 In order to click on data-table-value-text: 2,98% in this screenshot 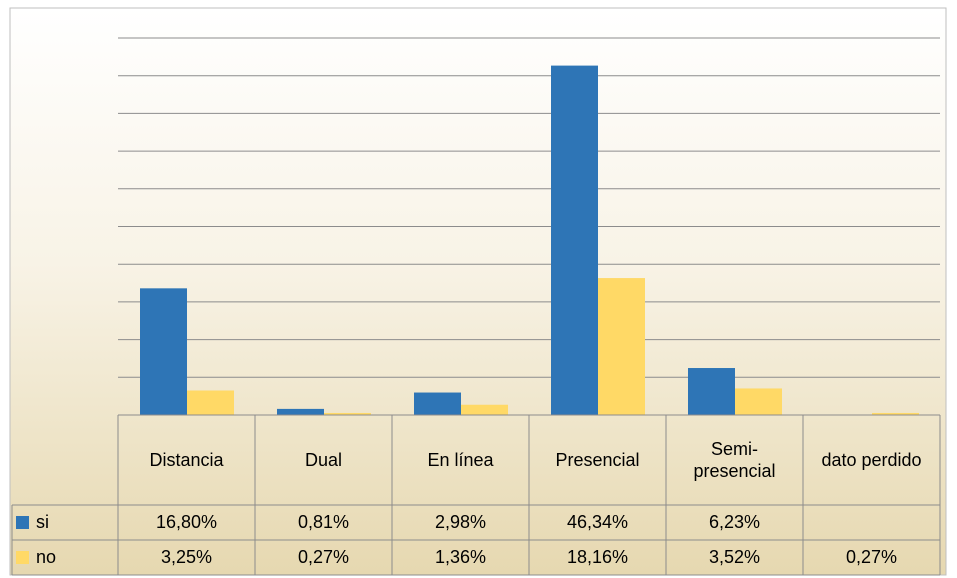, I will do `click(460, 522)`.